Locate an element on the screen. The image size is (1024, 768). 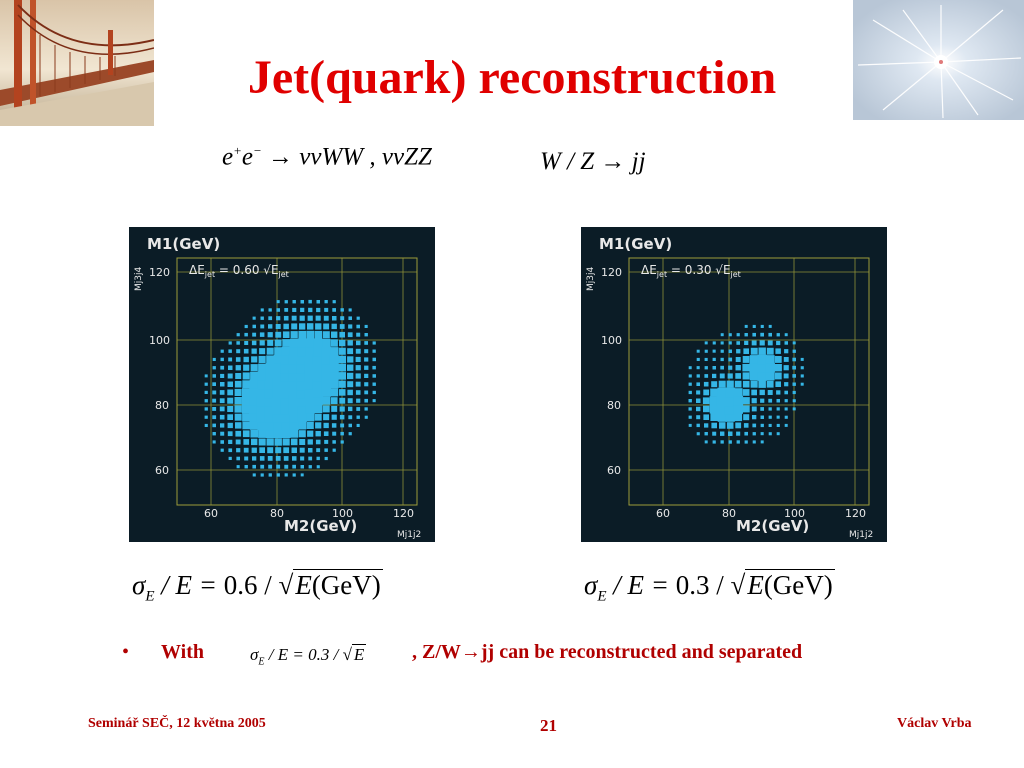
plot-right-annotation: ΔEjet = 0.30 √Ejet is located at coordinates (691, 271).